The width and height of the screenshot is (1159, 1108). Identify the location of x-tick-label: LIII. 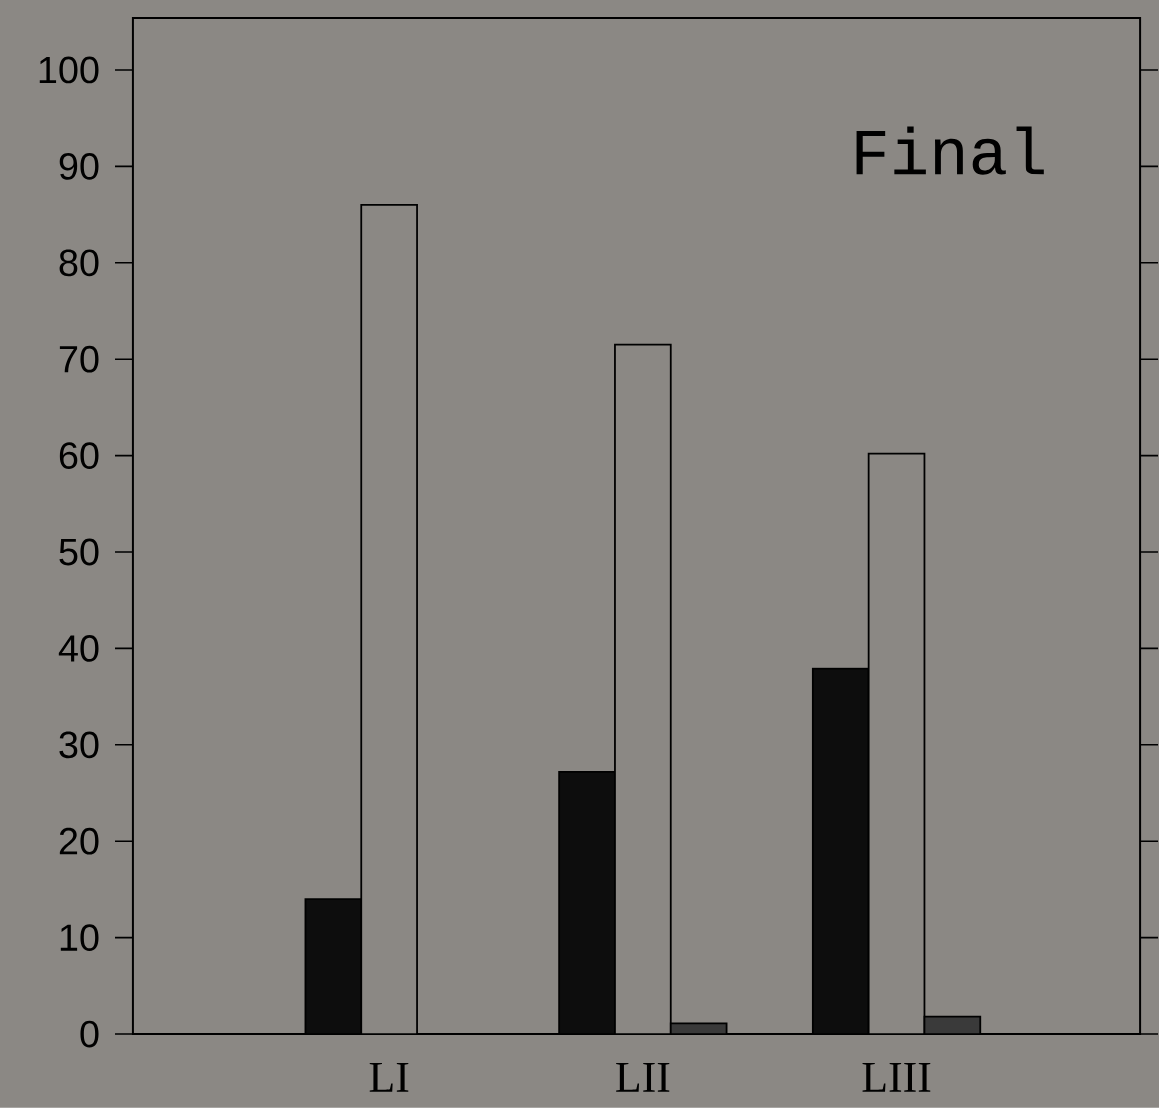
(896, 1077).